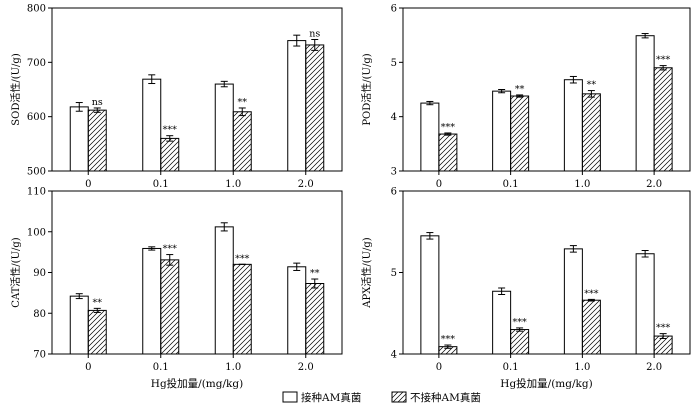  I want to click on y-tick-label: 800, so click(36, 9).